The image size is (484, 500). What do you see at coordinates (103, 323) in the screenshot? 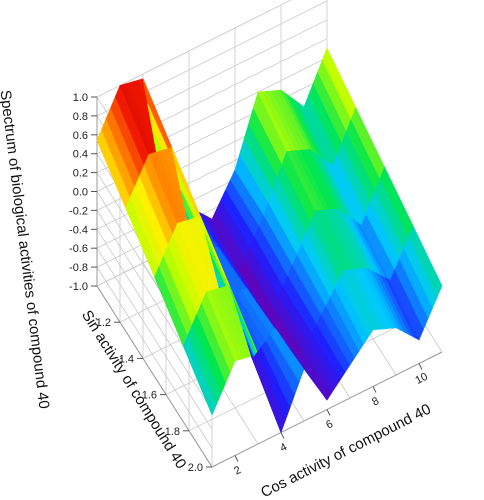
I see `y-tick-label-0: 1.2` at bounding box center [103, 323].